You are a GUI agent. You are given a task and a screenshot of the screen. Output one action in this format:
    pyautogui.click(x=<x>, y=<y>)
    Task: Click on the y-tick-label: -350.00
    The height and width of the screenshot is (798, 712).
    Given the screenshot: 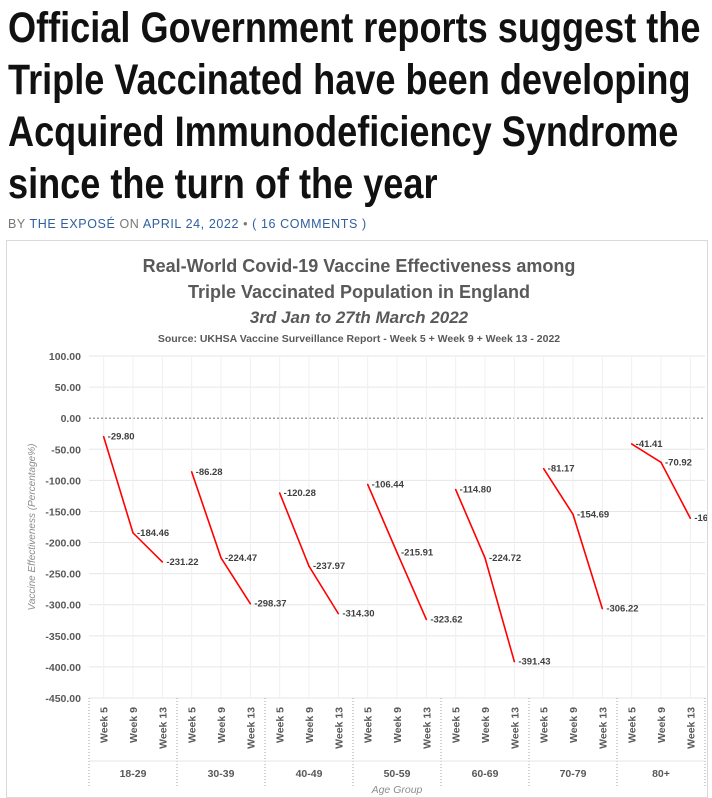 What is the action you would take?
    pyautogui.click(x=63, y=637)
    